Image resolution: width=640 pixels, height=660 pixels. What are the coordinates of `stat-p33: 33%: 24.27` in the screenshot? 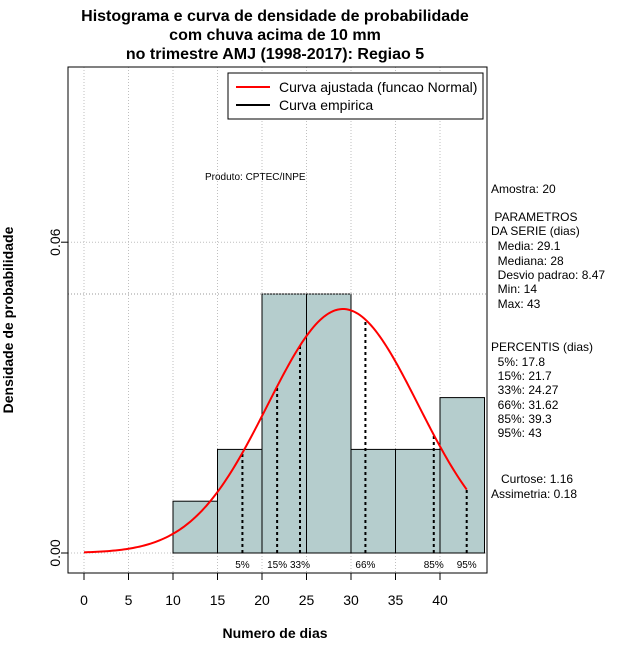 It's located at (525, 390).